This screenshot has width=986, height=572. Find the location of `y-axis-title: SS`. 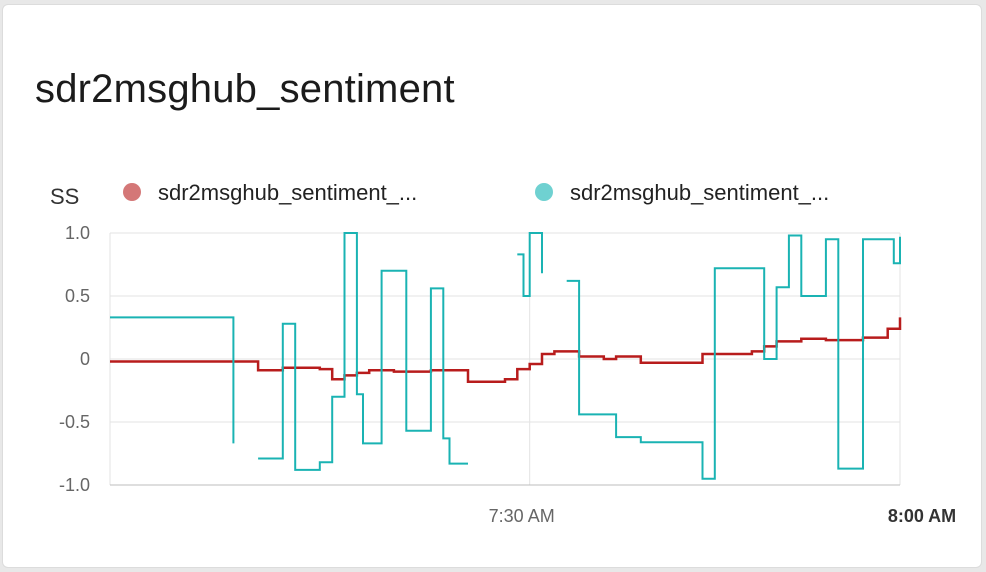

y-axis-title: SS is located at coordinates (64, 196).